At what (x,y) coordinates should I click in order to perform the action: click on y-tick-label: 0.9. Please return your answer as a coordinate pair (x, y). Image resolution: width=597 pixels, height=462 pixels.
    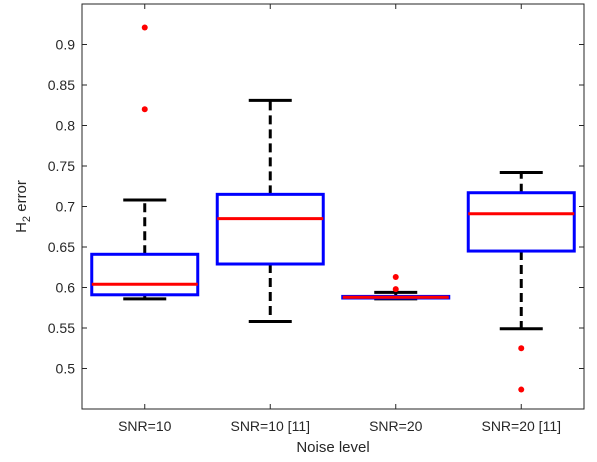
    Looking at the image, I should click on (66, 45).